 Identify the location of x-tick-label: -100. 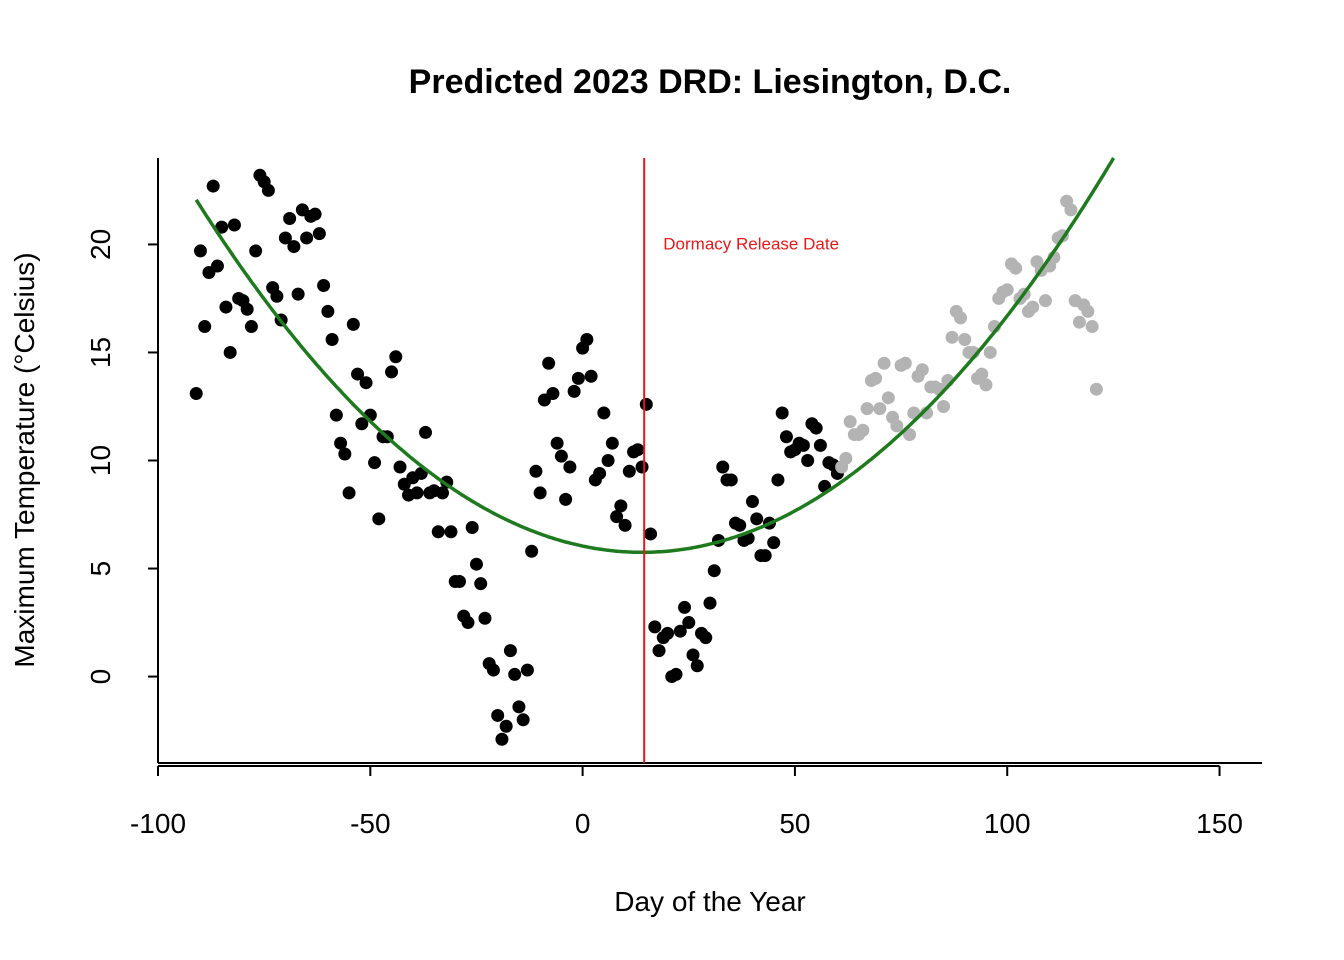
(158, 823).